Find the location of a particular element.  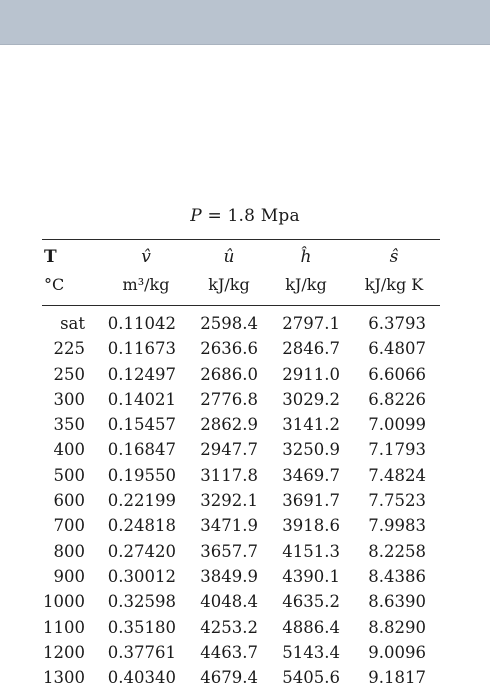

header-symbol: û is located at coordinates (229, 257).